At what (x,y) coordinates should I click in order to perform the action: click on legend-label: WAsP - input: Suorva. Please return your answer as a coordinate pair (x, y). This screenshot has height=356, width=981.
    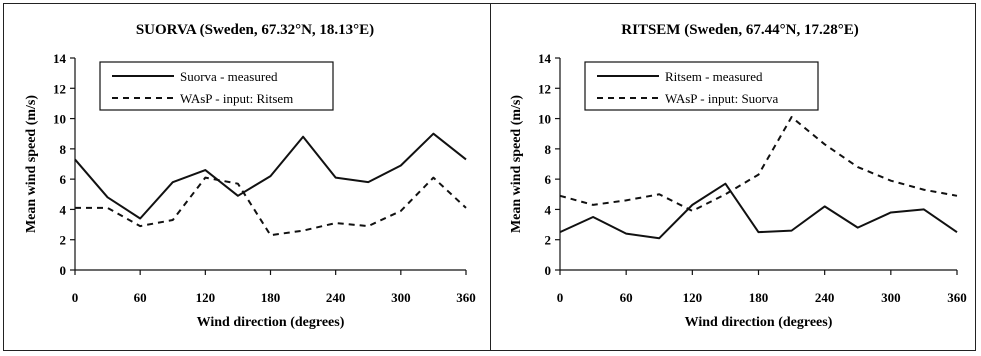
    Looking at the image, I should click on (721, 98).